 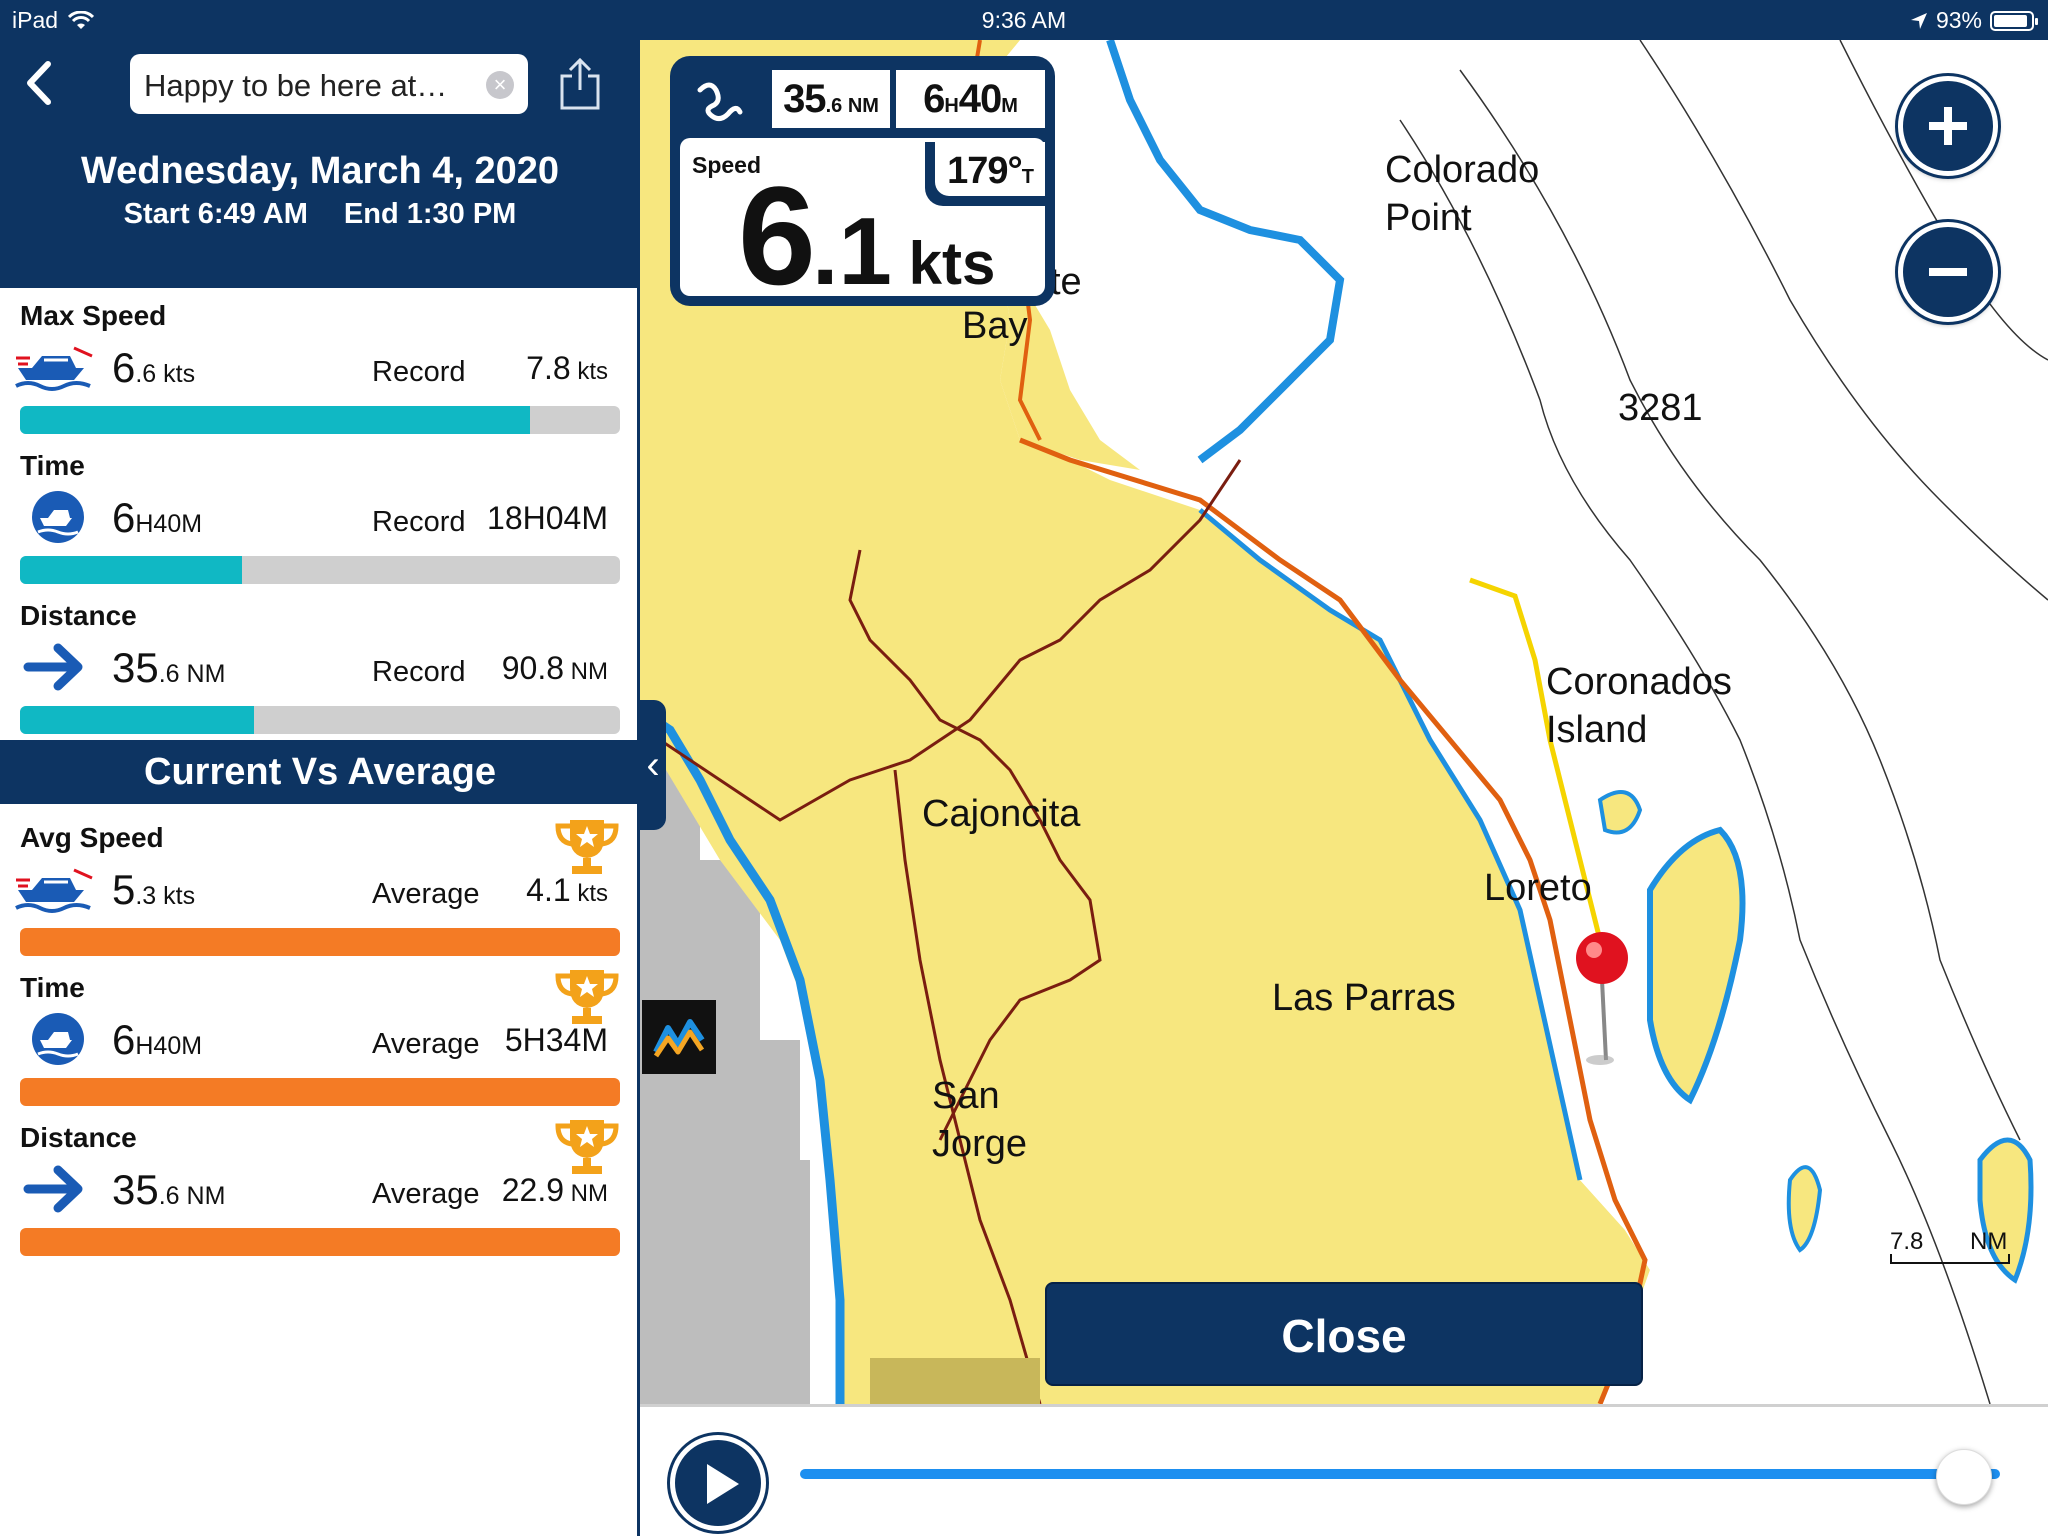 What do you see at coordinates (980, 1144) in the screenshot?
I see `map-label-jorge: Jorge` at bounding box center [980, 1144].